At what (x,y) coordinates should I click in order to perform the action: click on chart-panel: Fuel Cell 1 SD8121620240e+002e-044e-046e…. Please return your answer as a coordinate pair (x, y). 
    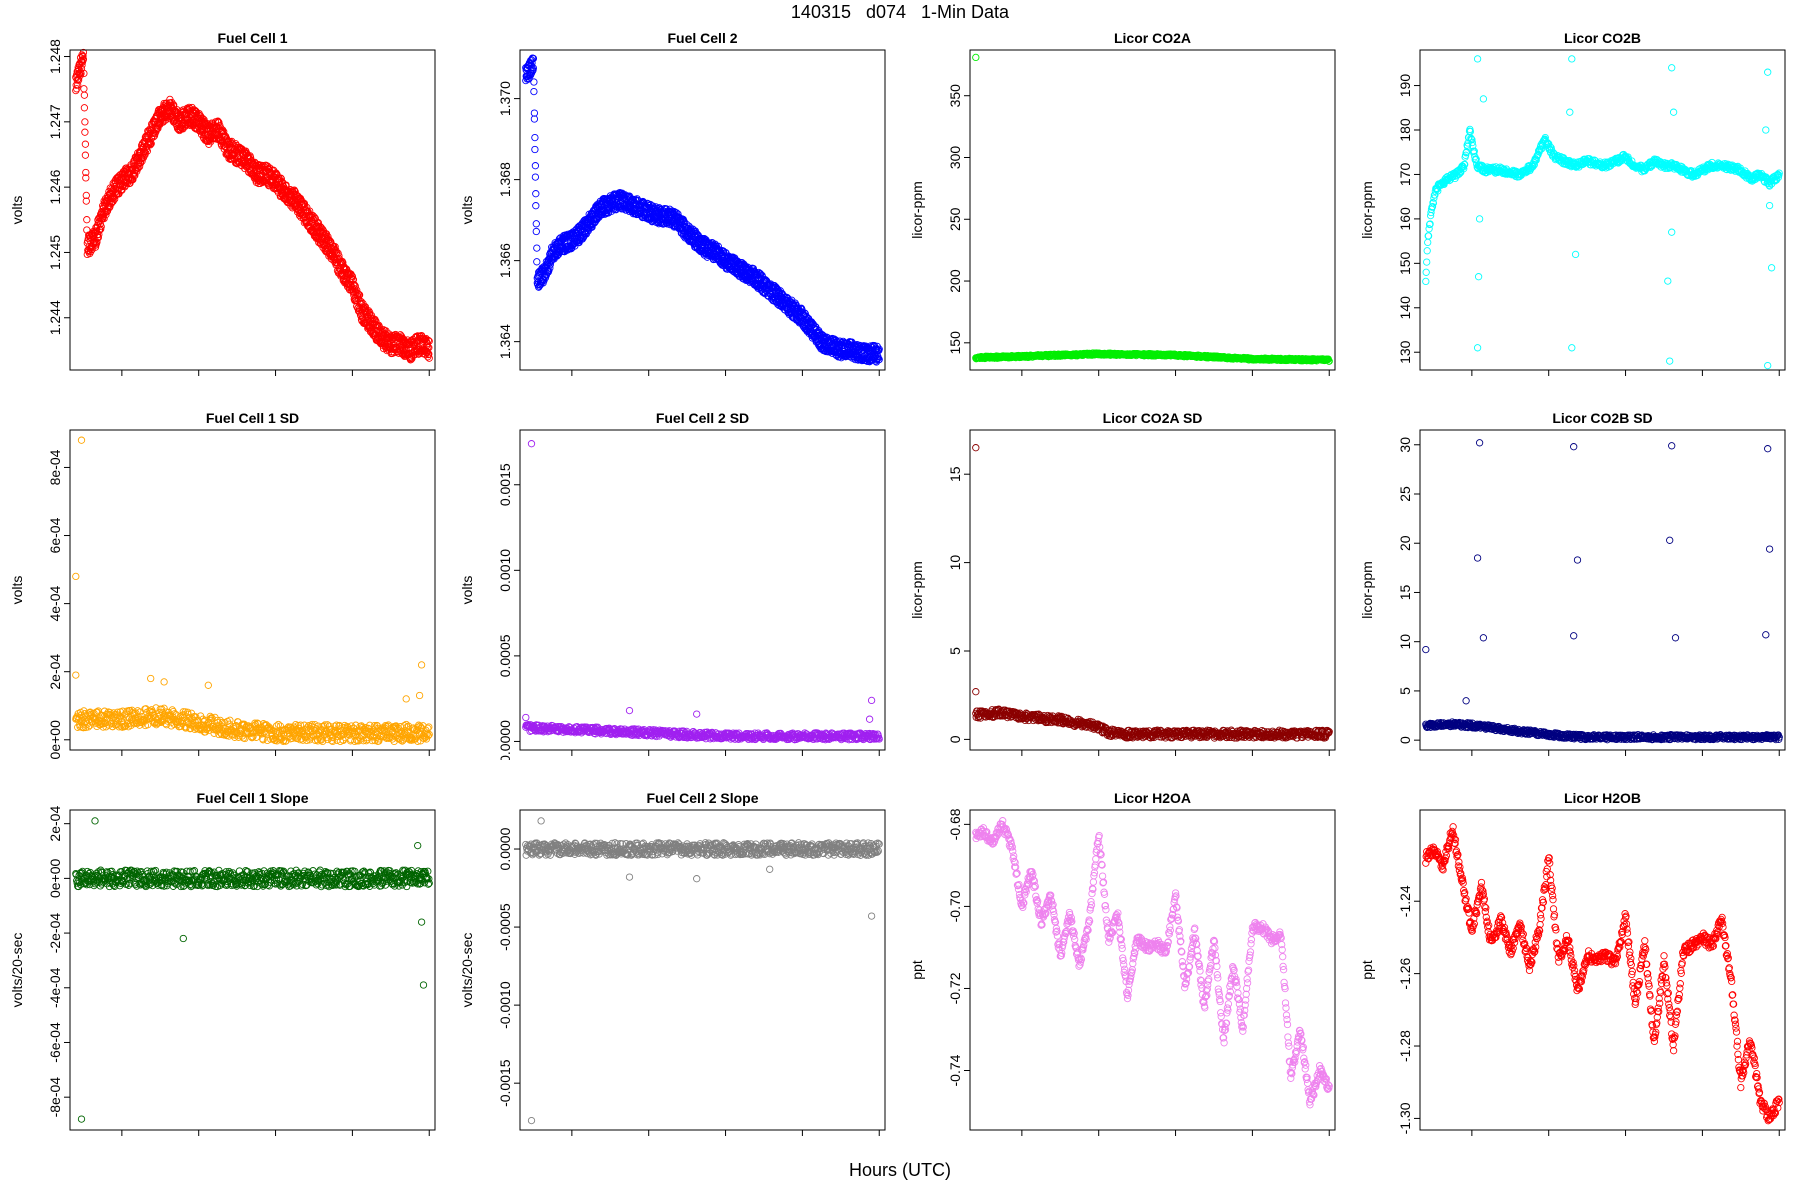
    Looking at the image, I should click on (223, 585).